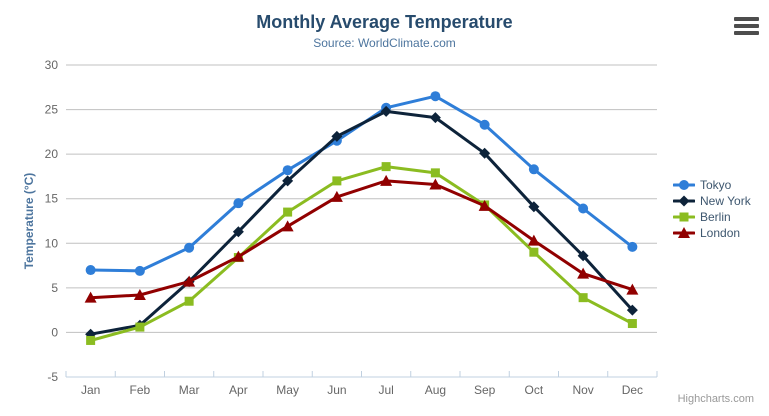  What do you see at coordinates (684, 232) in the screenshot?
I see `triangle-marker-icon` at bounding box center [684, 232].